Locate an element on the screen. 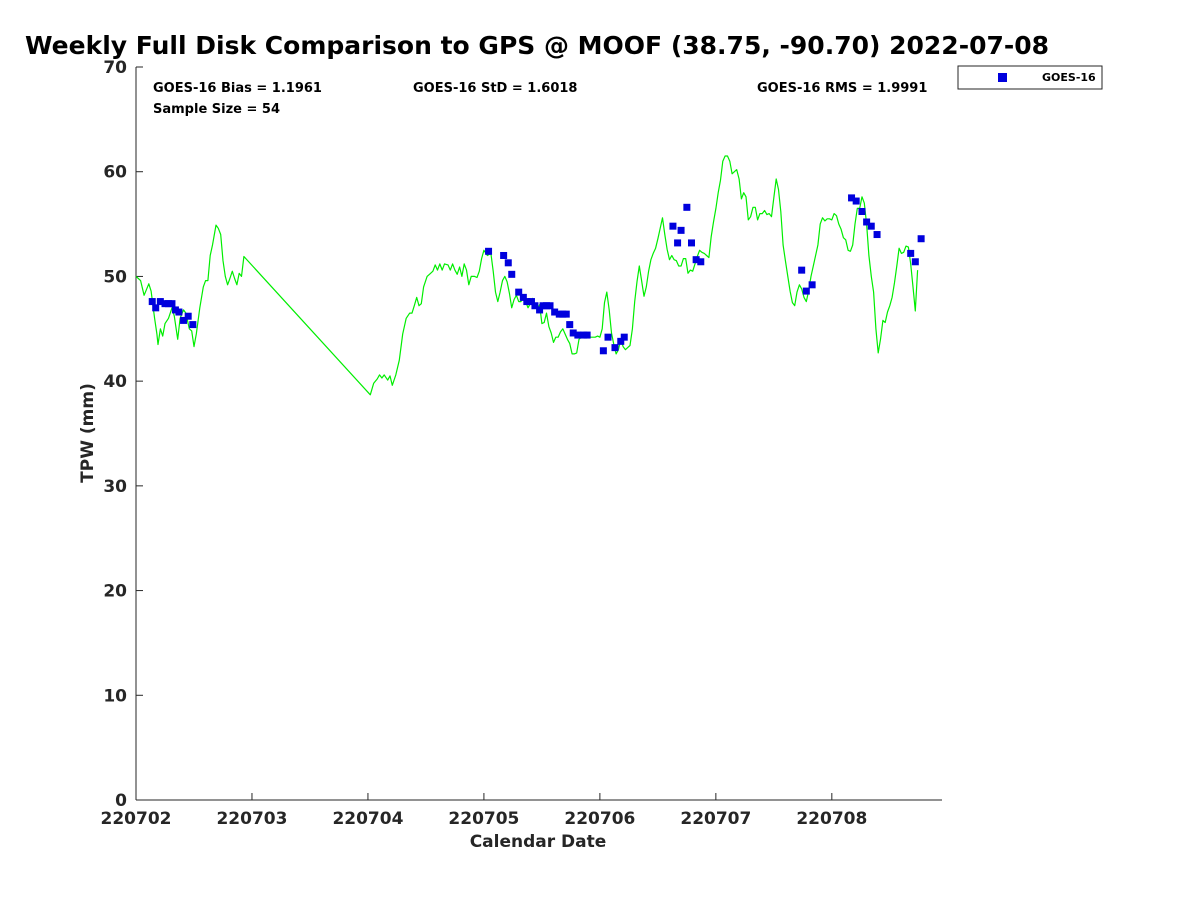 The height and width of the screenshot is (900, 1200). x-tick-label: 220703 is located at coordinates (251, 819).